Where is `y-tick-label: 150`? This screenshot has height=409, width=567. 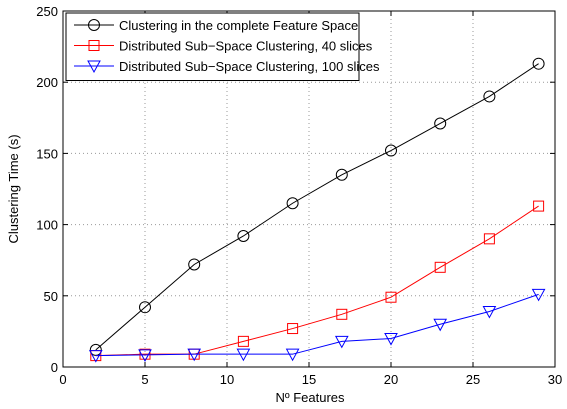 y-tick-label: 150 is located at coordinates (47, 153).